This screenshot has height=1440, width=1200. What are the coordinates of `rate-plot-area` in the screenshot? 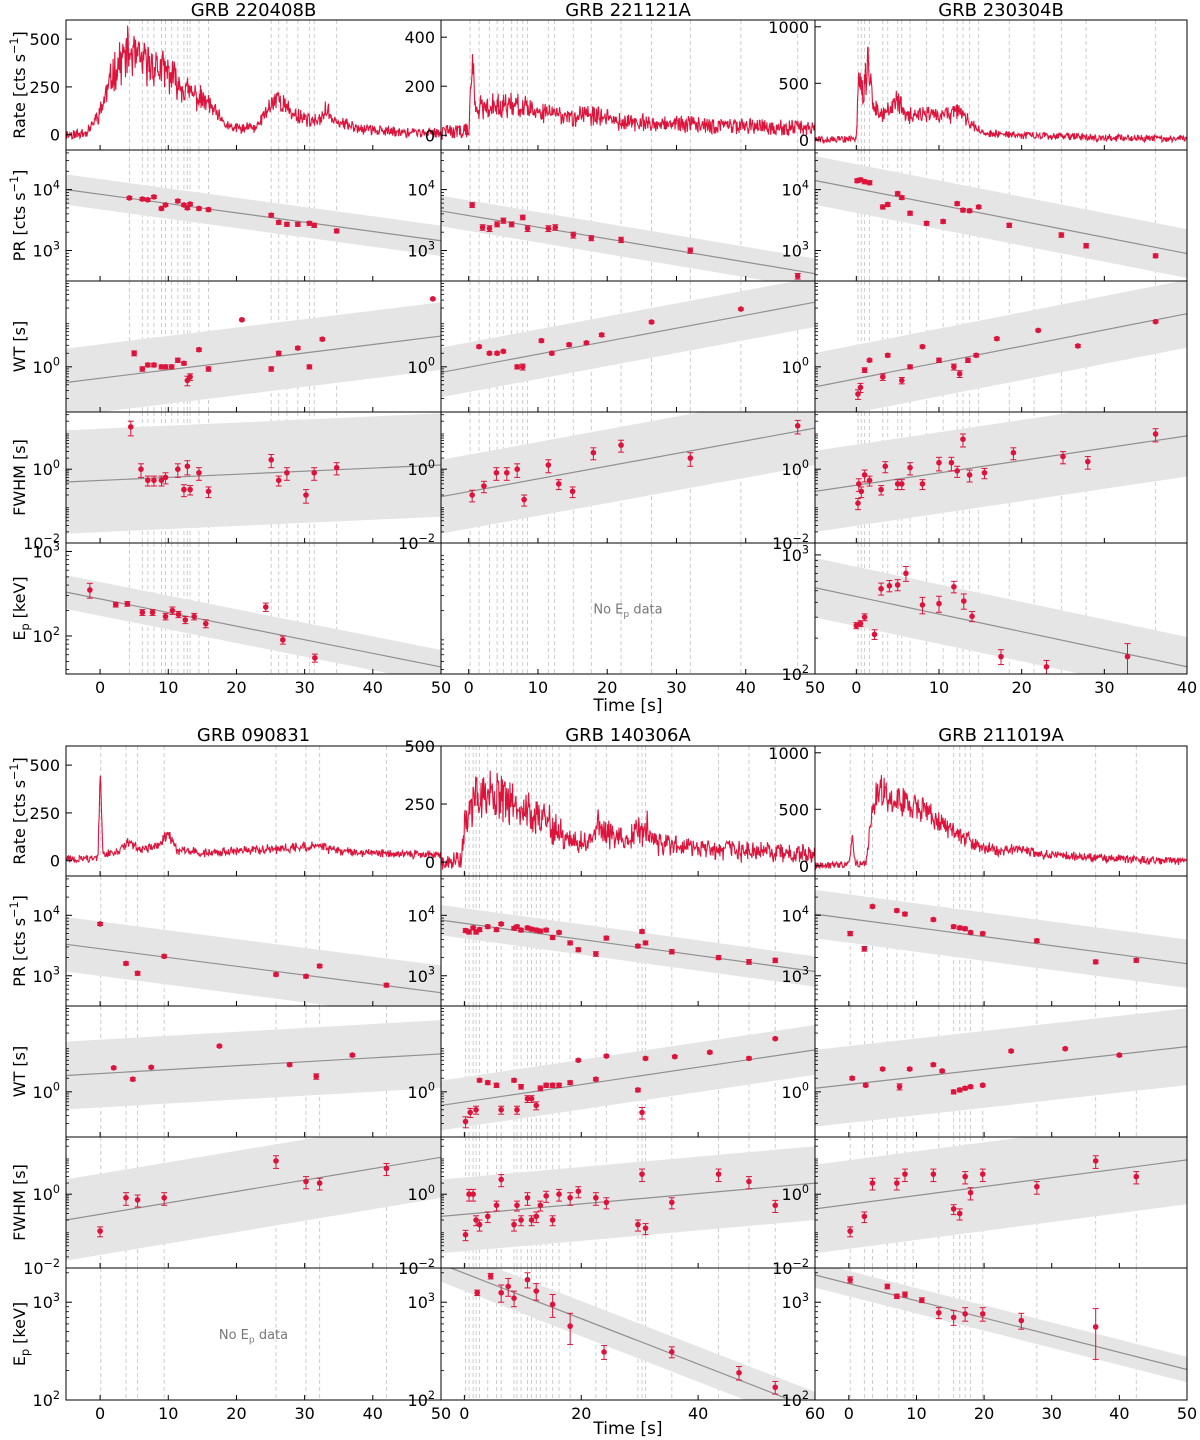 It's located at (1001, 85).